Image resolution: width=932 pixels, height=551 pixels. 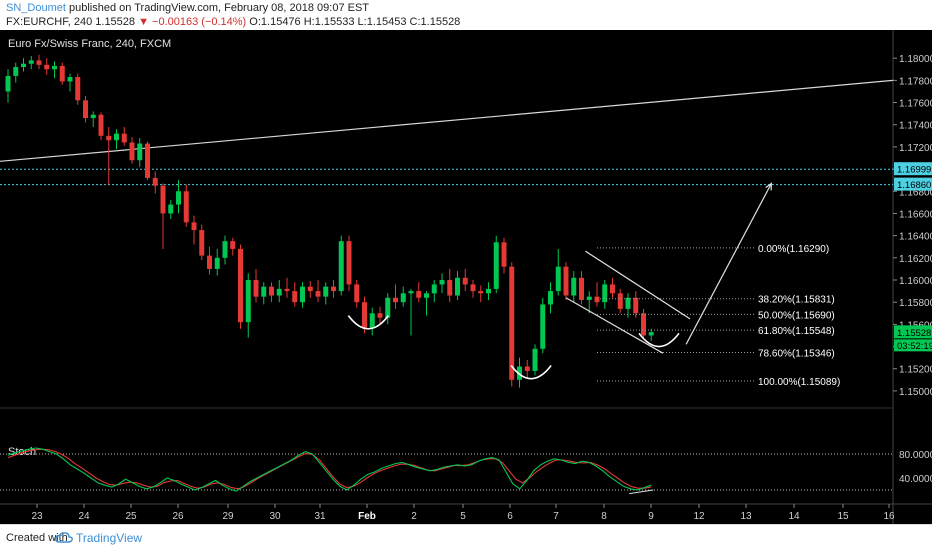 I want to click on time-tick-label: 14, so click(x=794, y=516).